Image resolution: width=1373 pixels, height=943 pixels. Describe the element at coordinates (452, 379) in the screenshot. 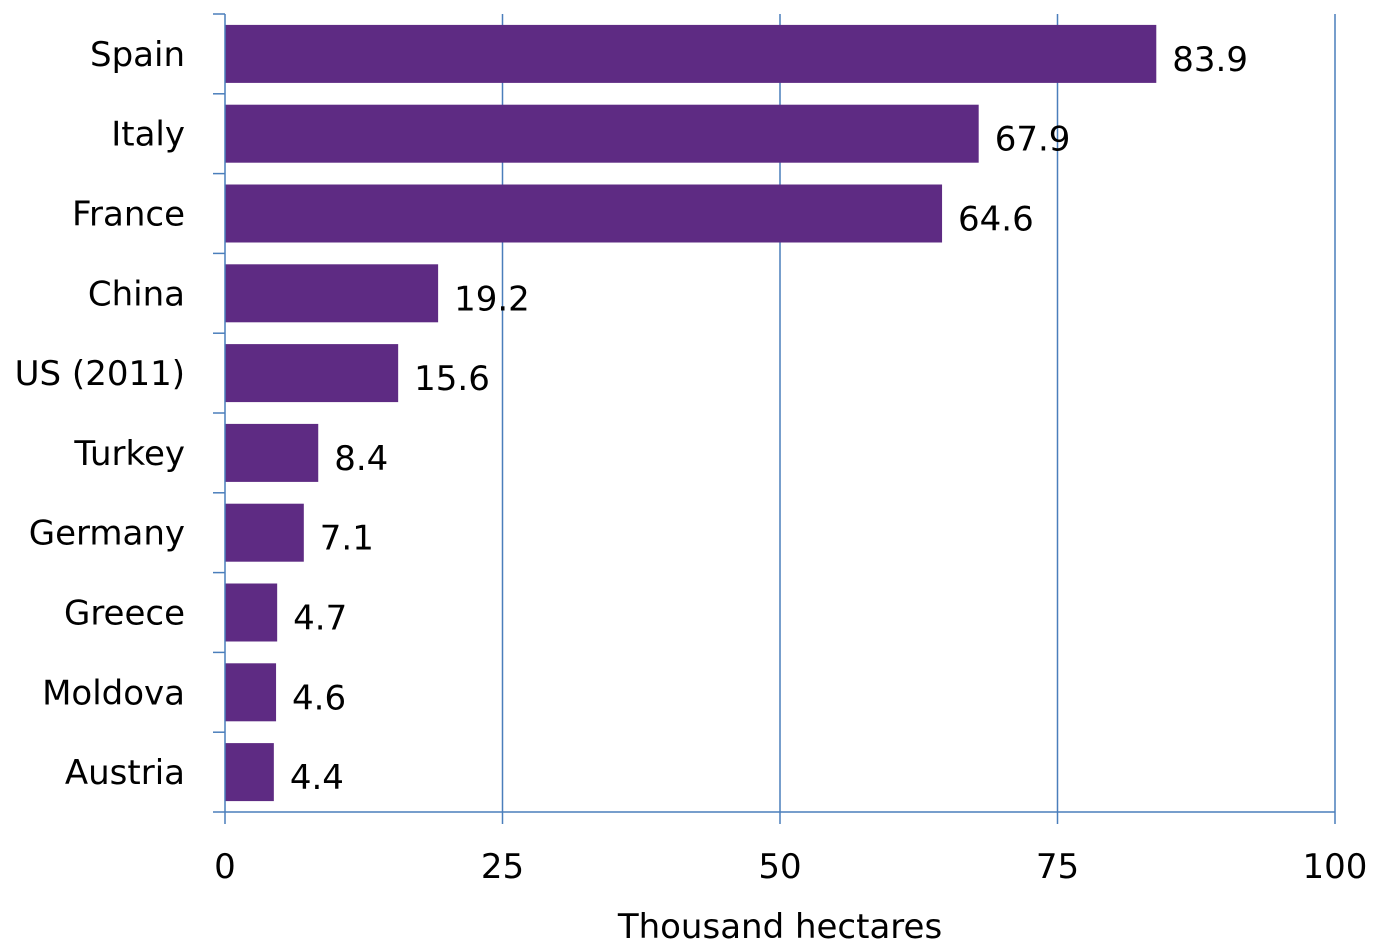

I see `data-label-4: 15.6` at that location.